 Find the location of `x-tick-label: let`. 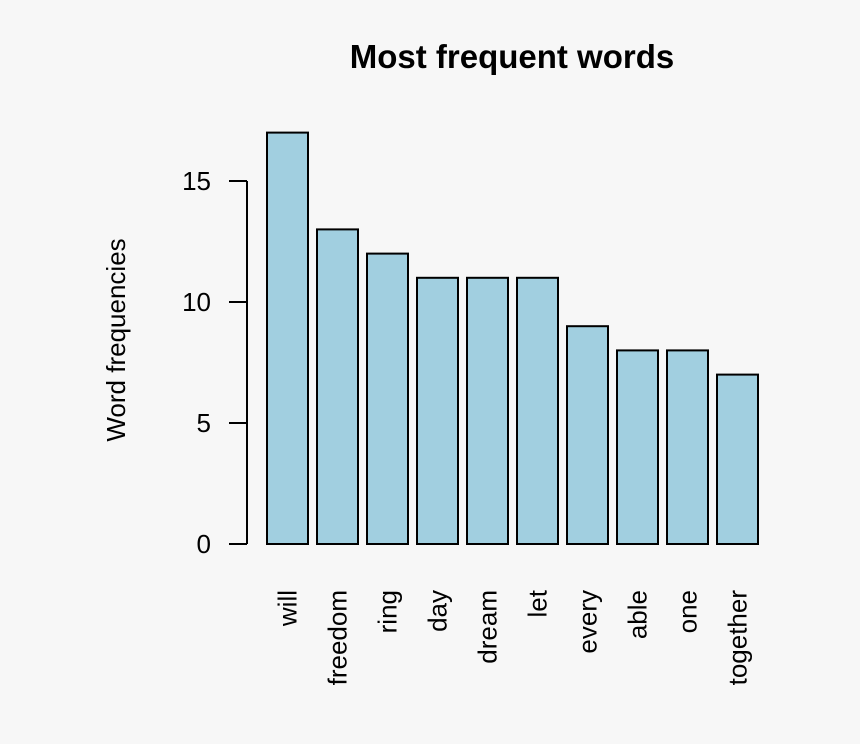

x-tick-label: let is located at coordinates (538, 603).